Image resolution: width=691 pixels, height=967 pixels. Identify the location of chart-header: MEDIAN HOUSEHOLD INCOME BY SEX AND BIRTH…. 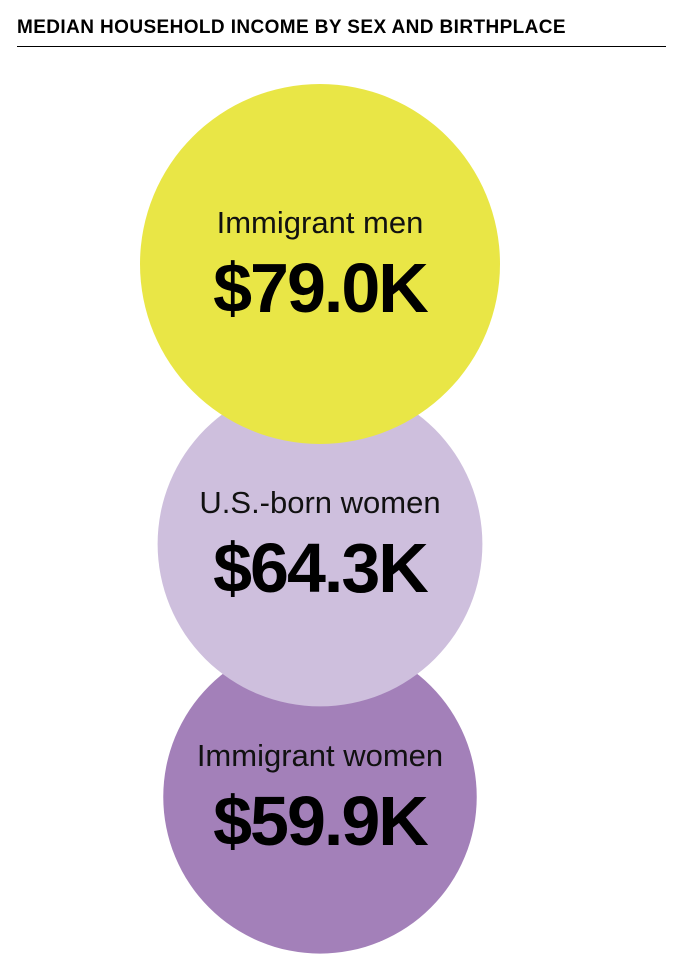
(341, 31).